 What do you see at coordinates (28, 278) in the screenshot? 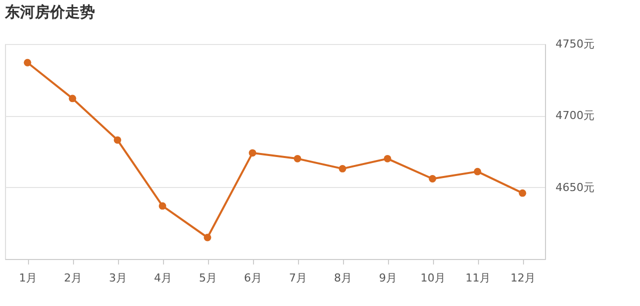
I see `x-tick-label: 1月` at bounding box center [28, 278].